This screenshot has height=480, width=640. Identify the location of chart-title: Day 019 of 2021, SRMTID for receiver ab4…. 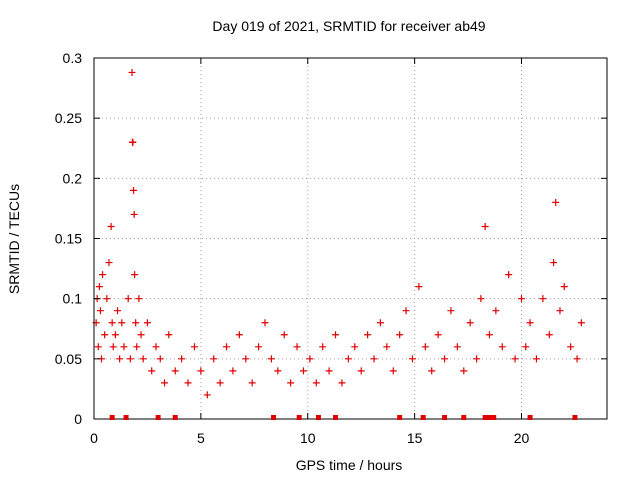
(348, 26).